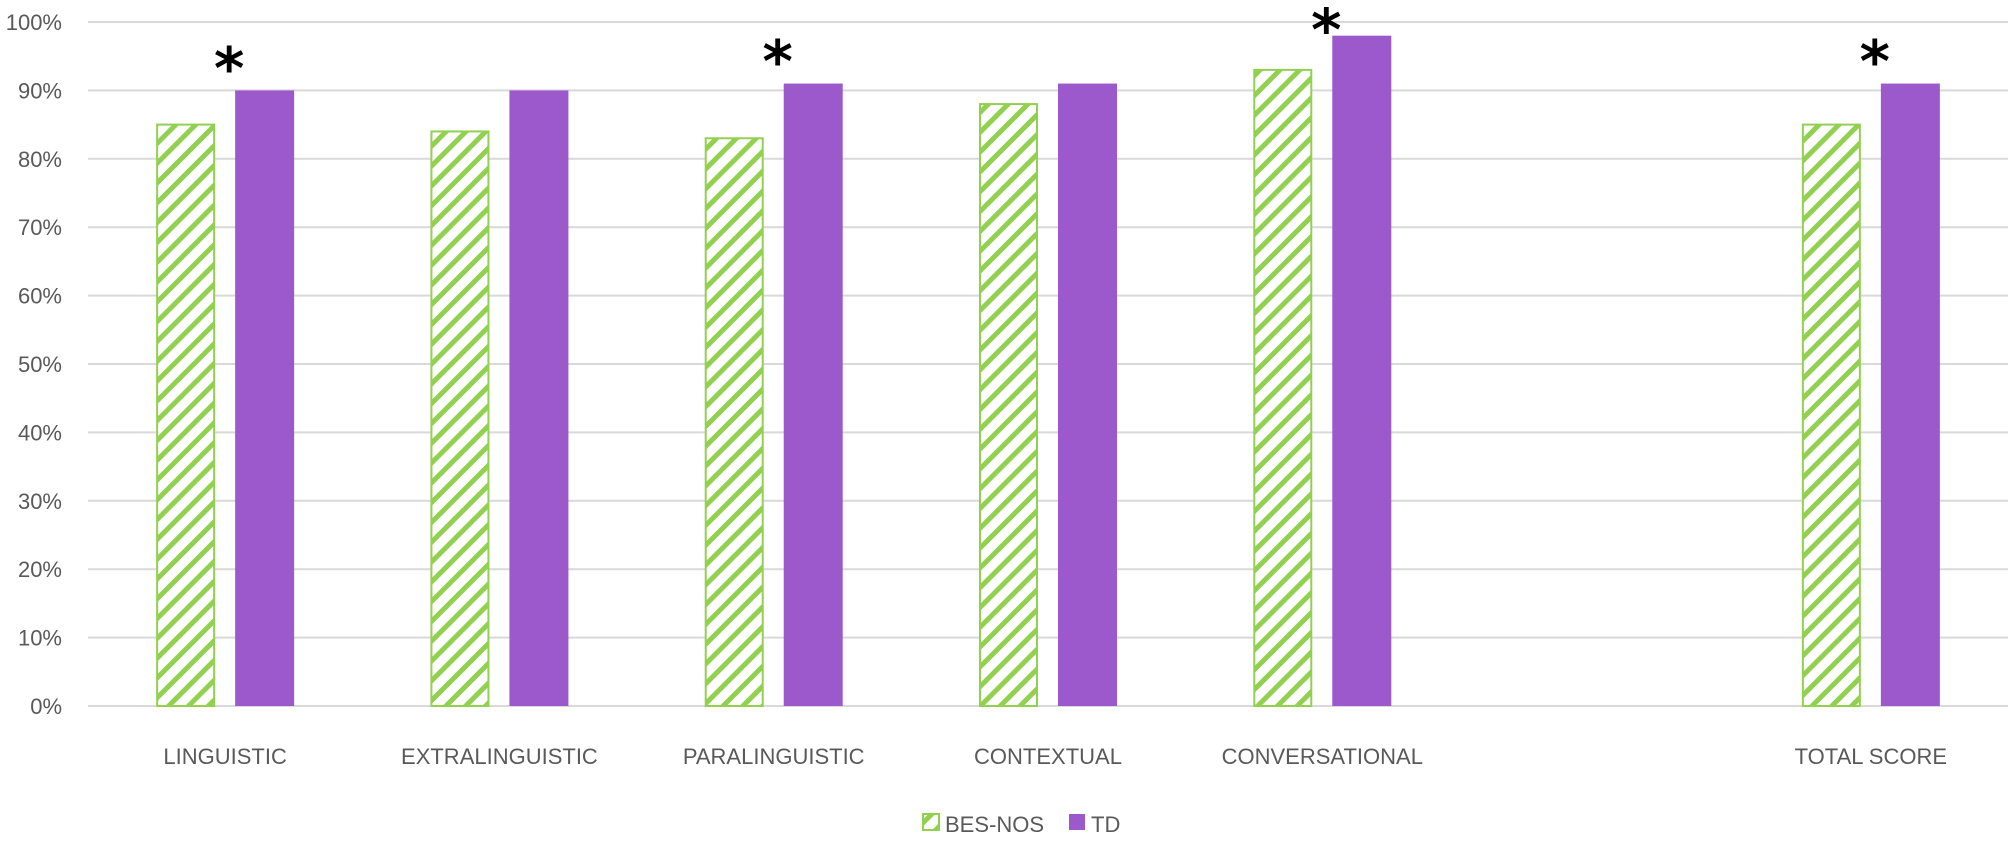 The image size is (2008, 844). Describe the element at coordinates (40, 638) in the screenshot. I see `y-tick-label: 10%` at that location.